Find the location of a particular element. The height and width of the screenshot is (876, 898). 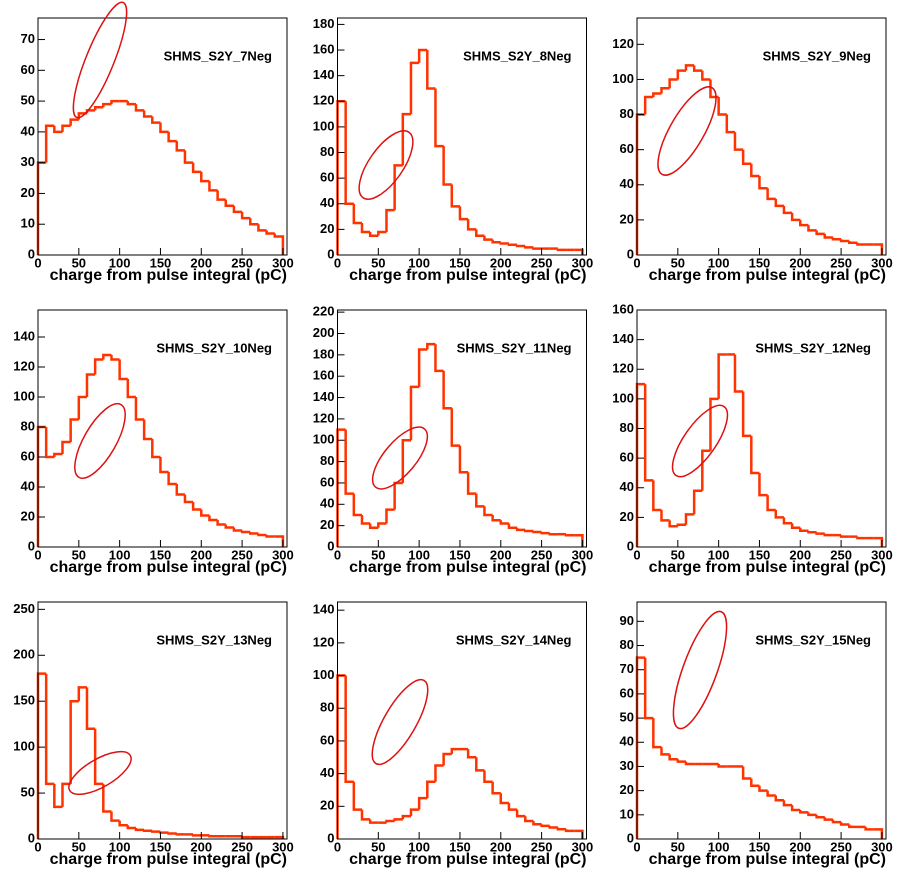

y-tick-label: 150 is located at coordinates (24, 700).